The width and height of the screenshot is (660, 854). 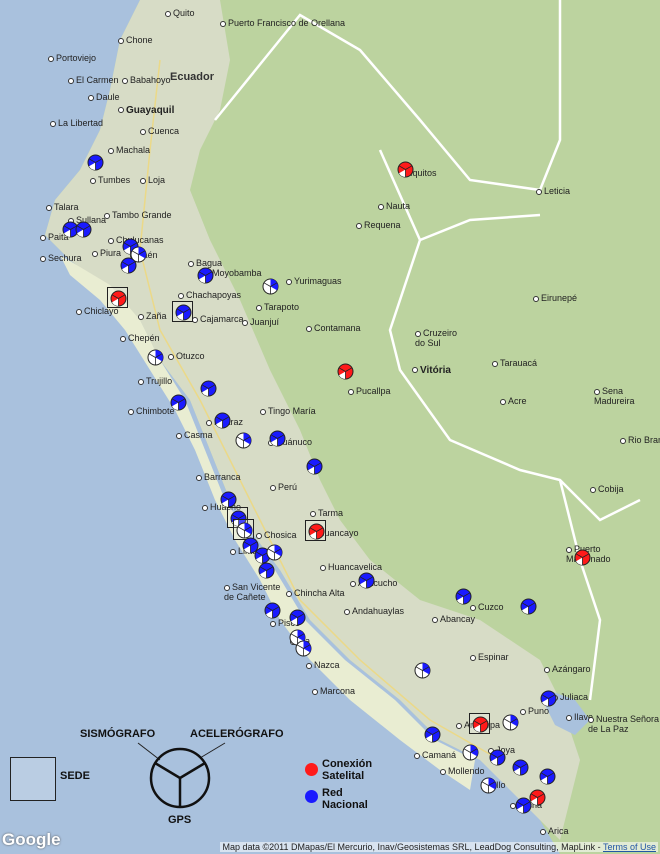 What do you see at coordinates (61, 258) in the screenshot?
I see `place-label-sechura: Sechura` at bounding box center [61, 258].